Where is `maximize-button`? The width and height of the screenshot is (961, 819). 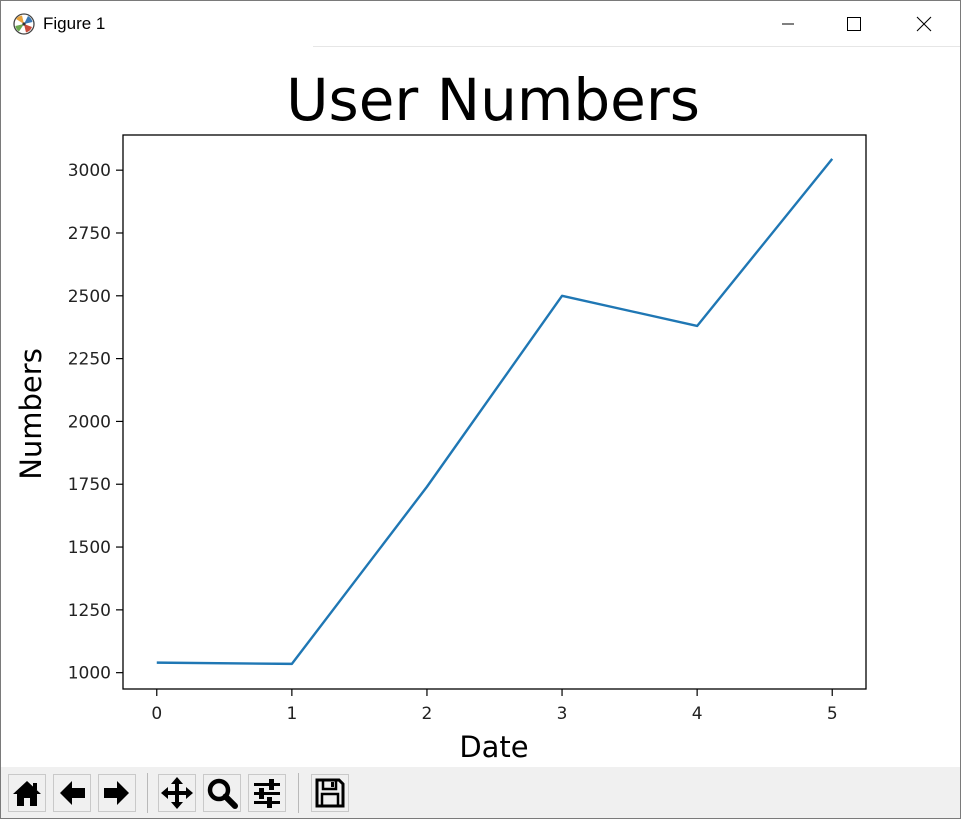
maximize-button is located at coordinates (854, 24).